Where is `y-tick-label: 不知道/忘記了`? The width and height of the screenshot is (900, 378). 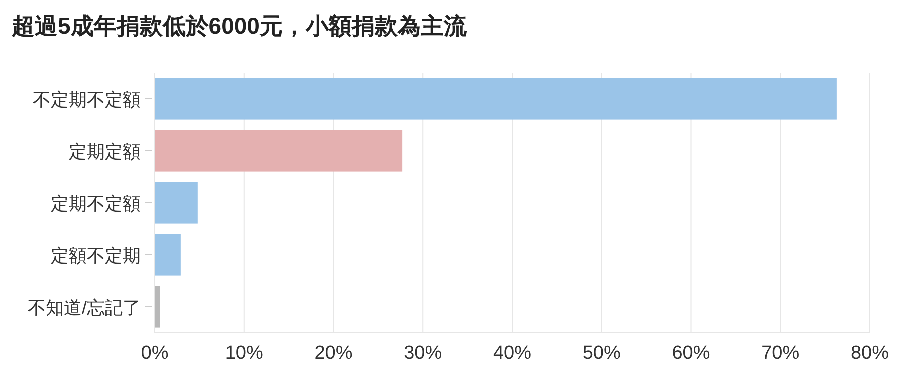 y-tick-label: 不知道/忘記了 is located at coordinates (84, 308).